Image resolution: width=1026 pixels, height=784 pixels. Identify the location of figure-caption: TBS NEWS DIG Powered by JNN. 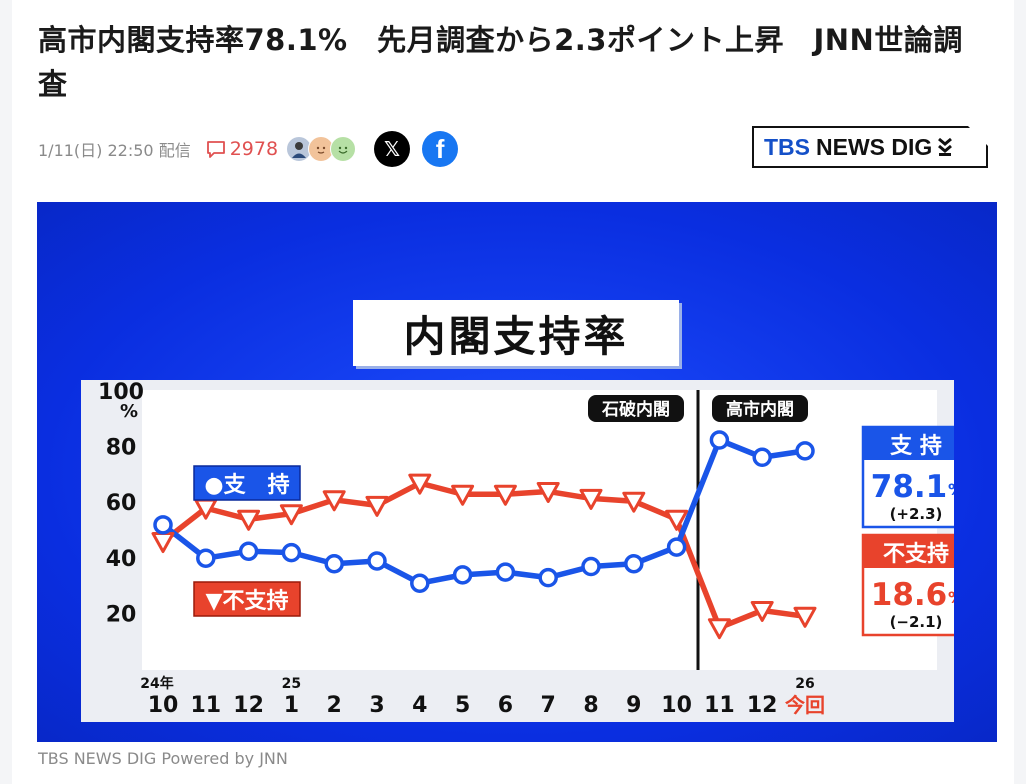
(163, 758).